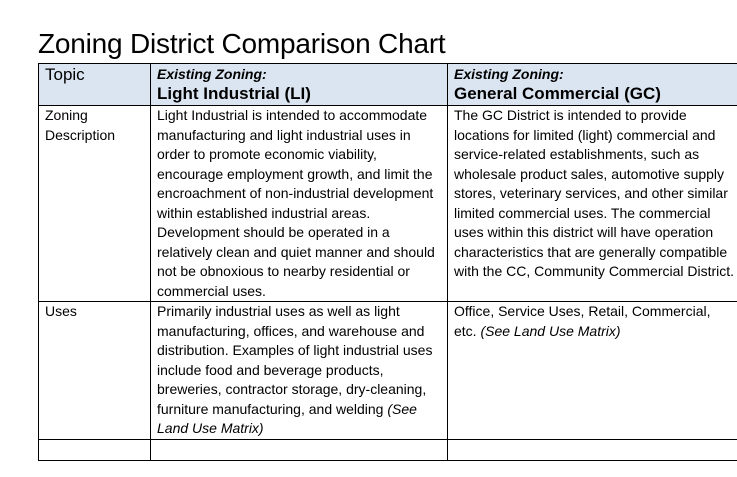  Describe the element at coordinates (592, 449) in the screenshot. I see `cell-gc-partial` at that location.